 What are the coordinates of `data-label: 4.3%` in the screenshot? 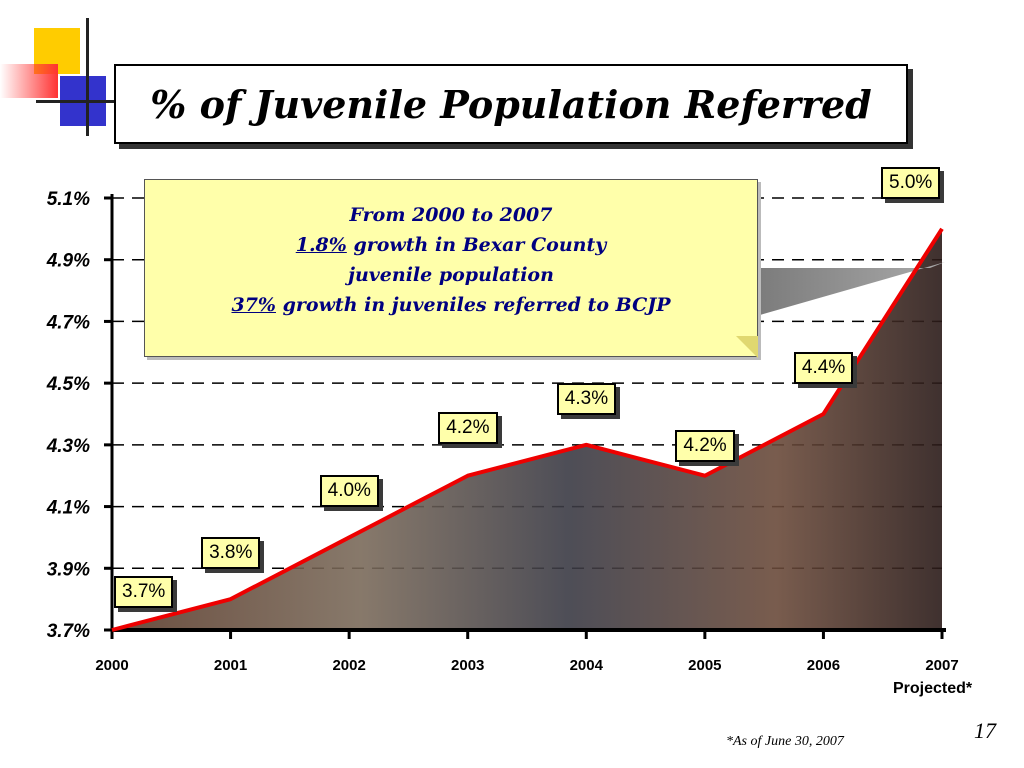 It's located at (586, 398).